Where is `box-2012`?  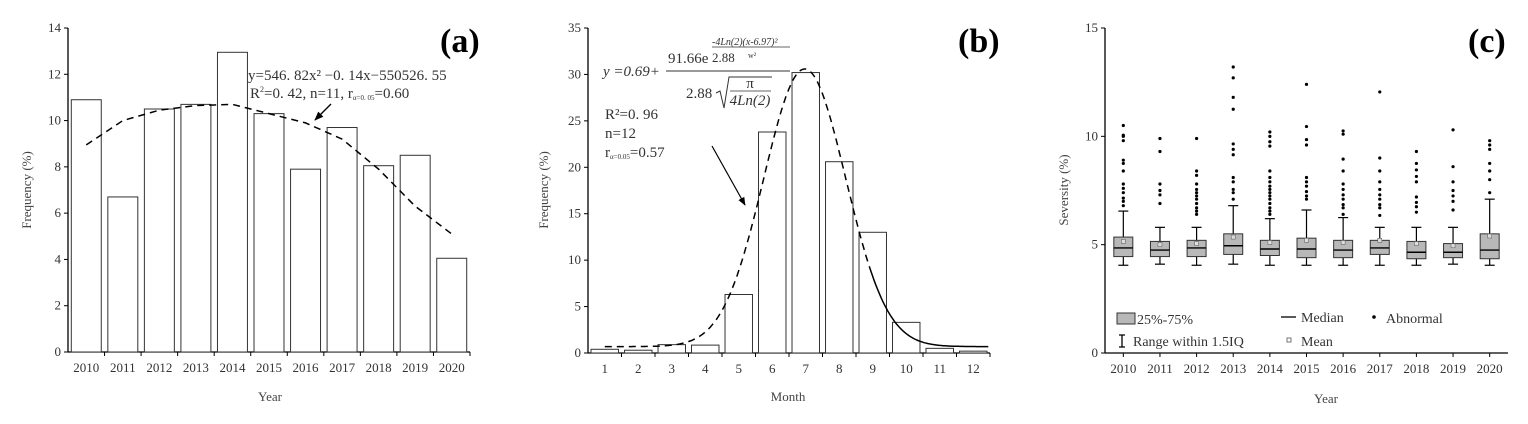 box-2012 is located at coordinates (1196, 201).